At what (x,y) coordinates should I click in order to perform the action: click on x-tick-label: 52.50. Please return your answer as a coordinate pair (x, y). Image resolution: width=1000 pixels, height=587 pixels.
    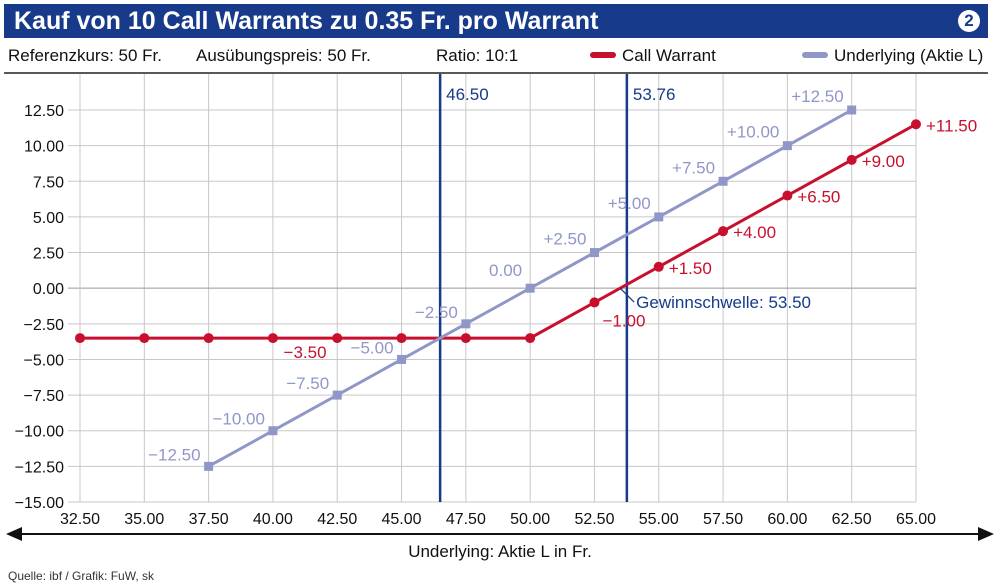
    Looking at the image, I should click on (594, 519).